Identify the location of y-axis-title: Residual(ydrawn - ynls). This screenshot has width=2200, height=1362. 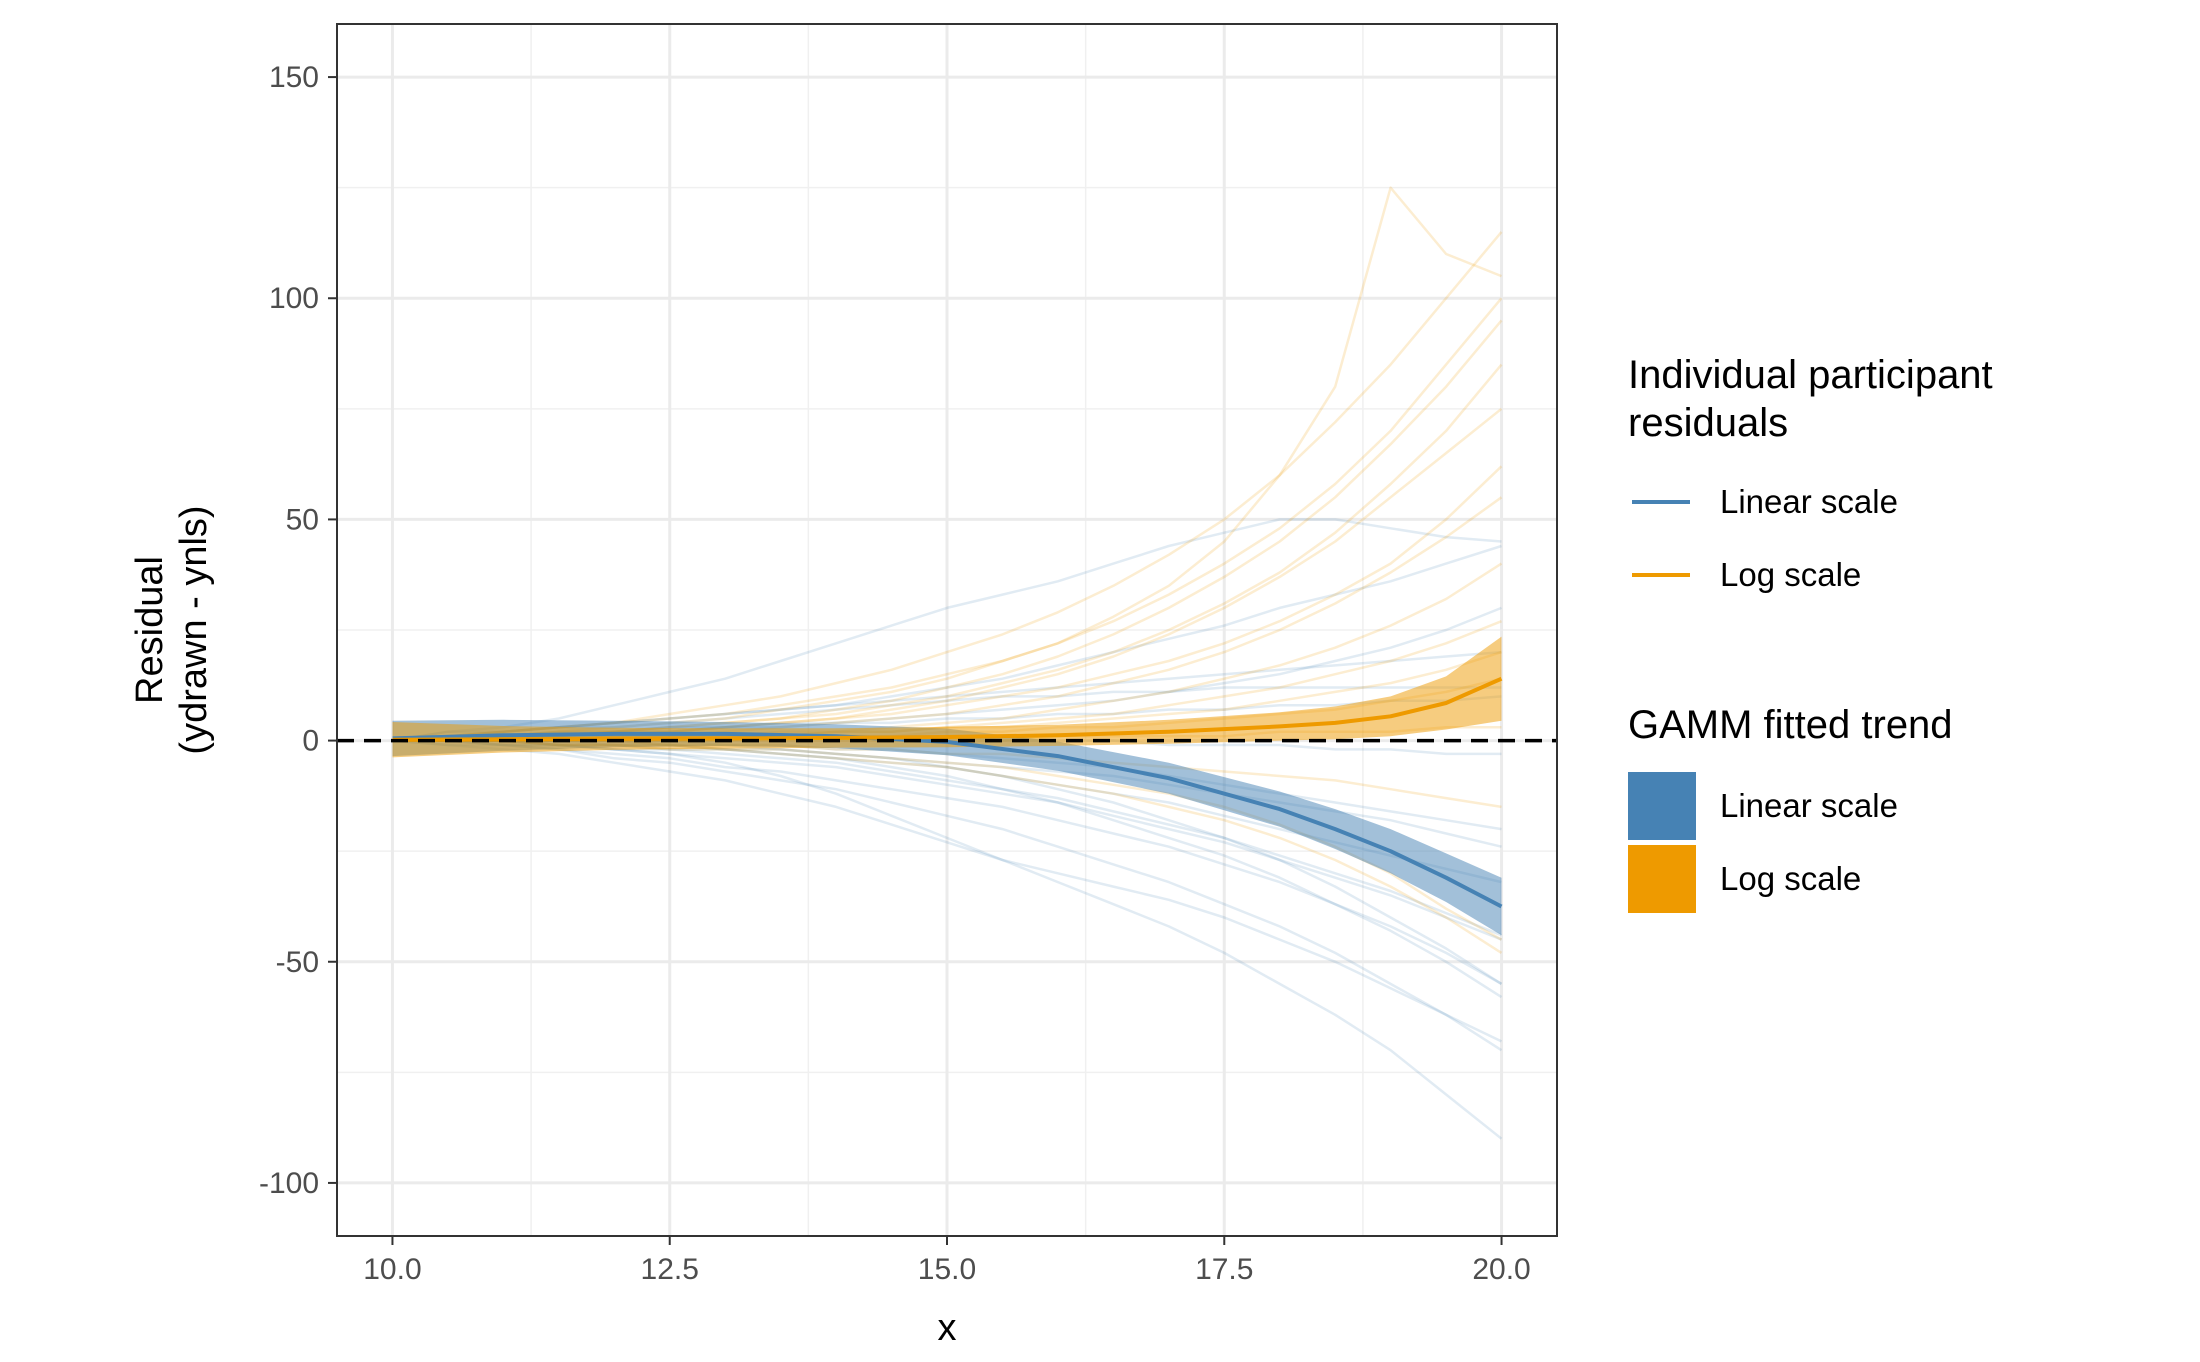
(172, 629).